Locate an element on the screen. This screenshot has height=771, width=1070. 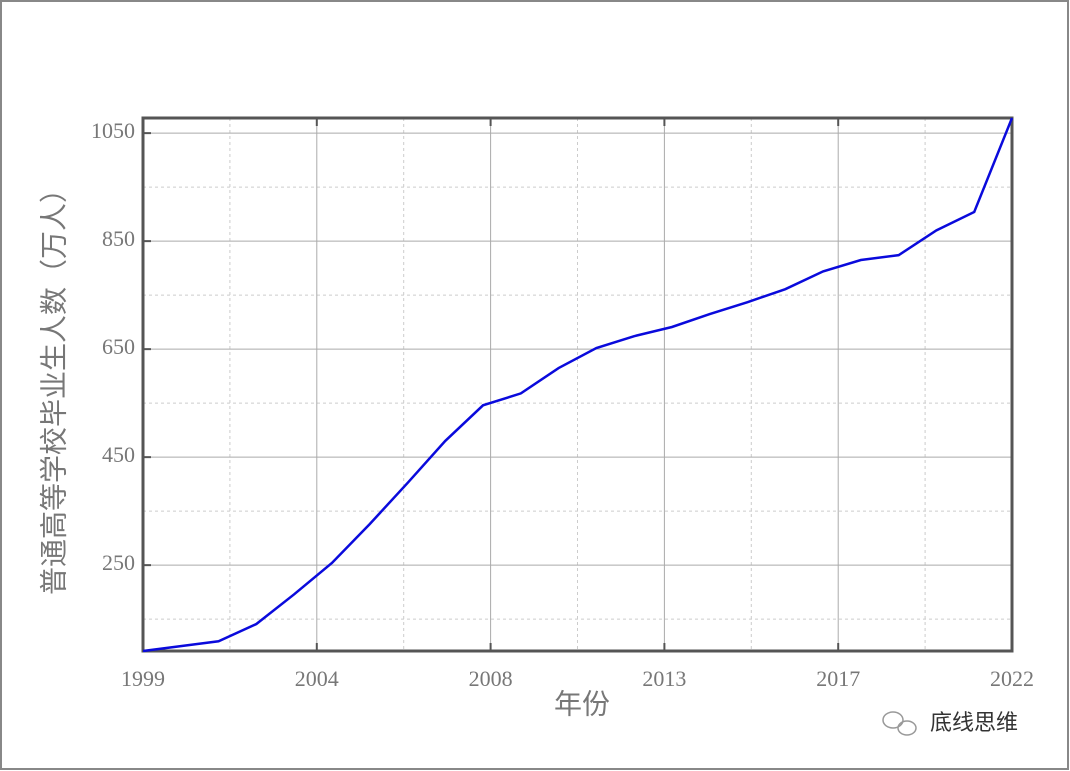
watermark-icon is located at coordinates (899, 723).